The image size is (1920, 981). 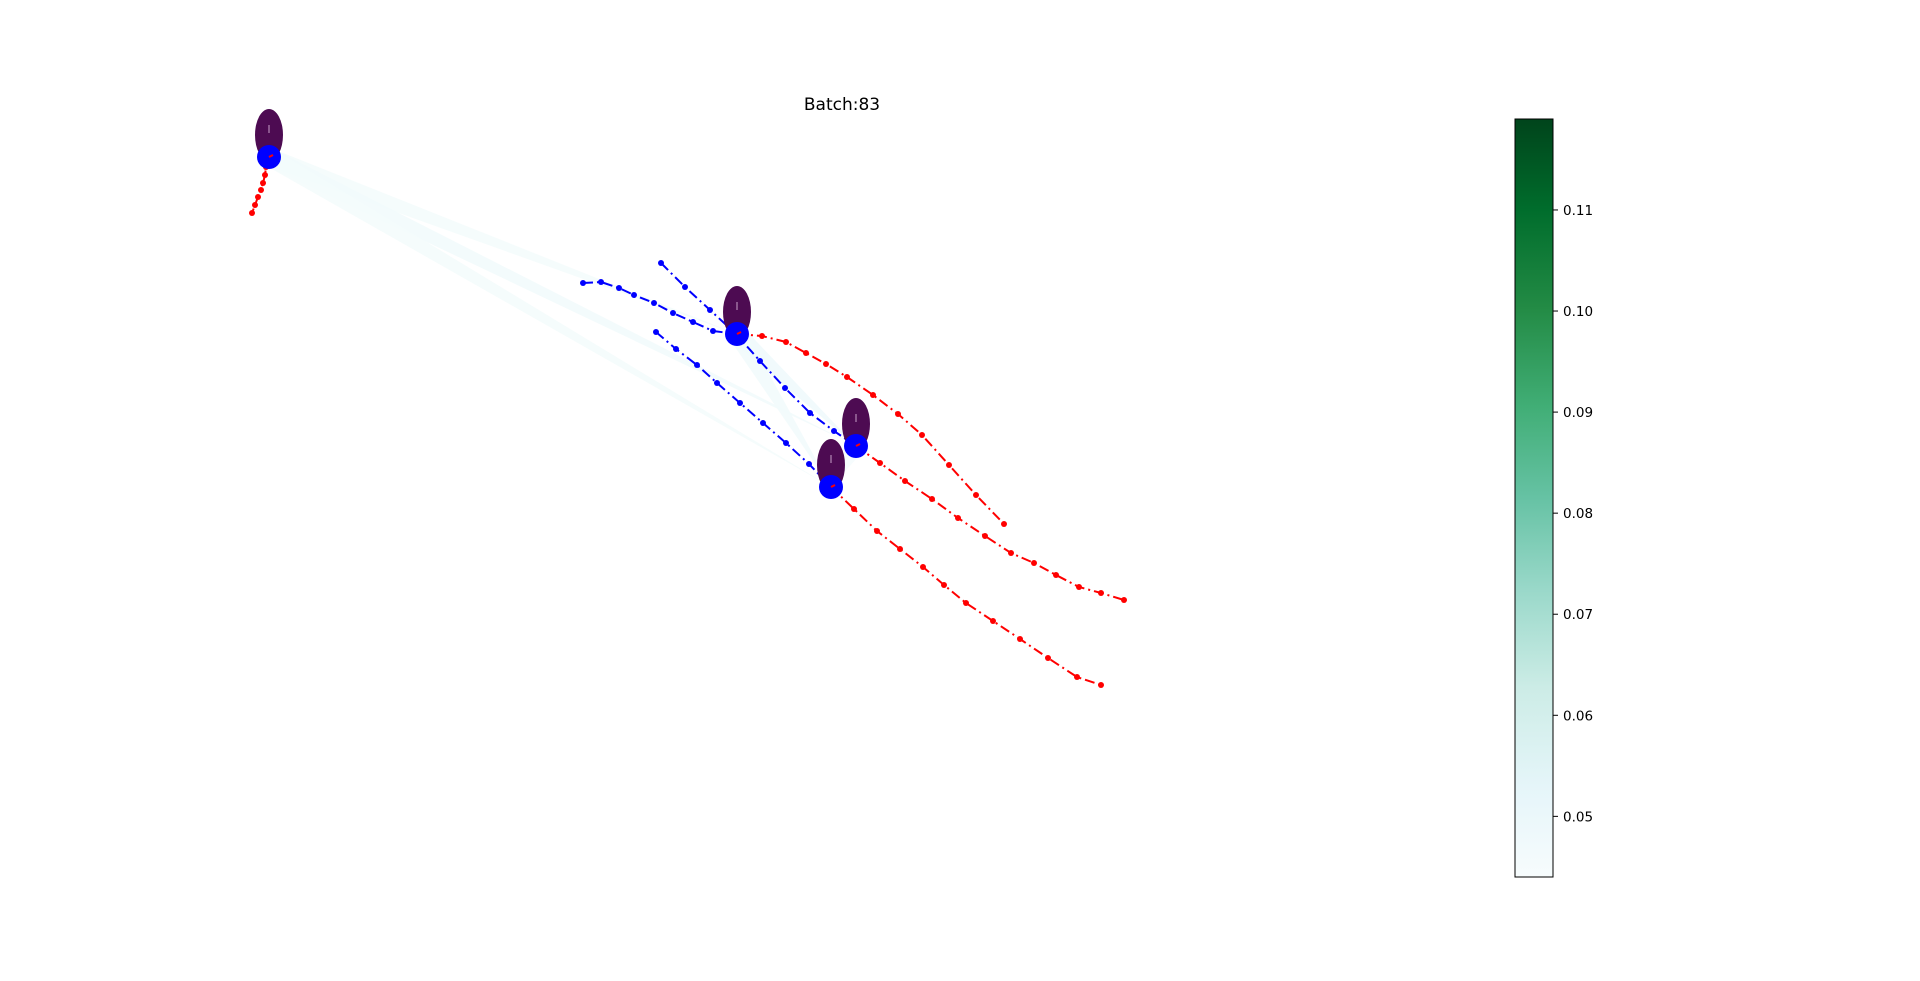 I want to click on attention-edges, so click(x=564, y=317).